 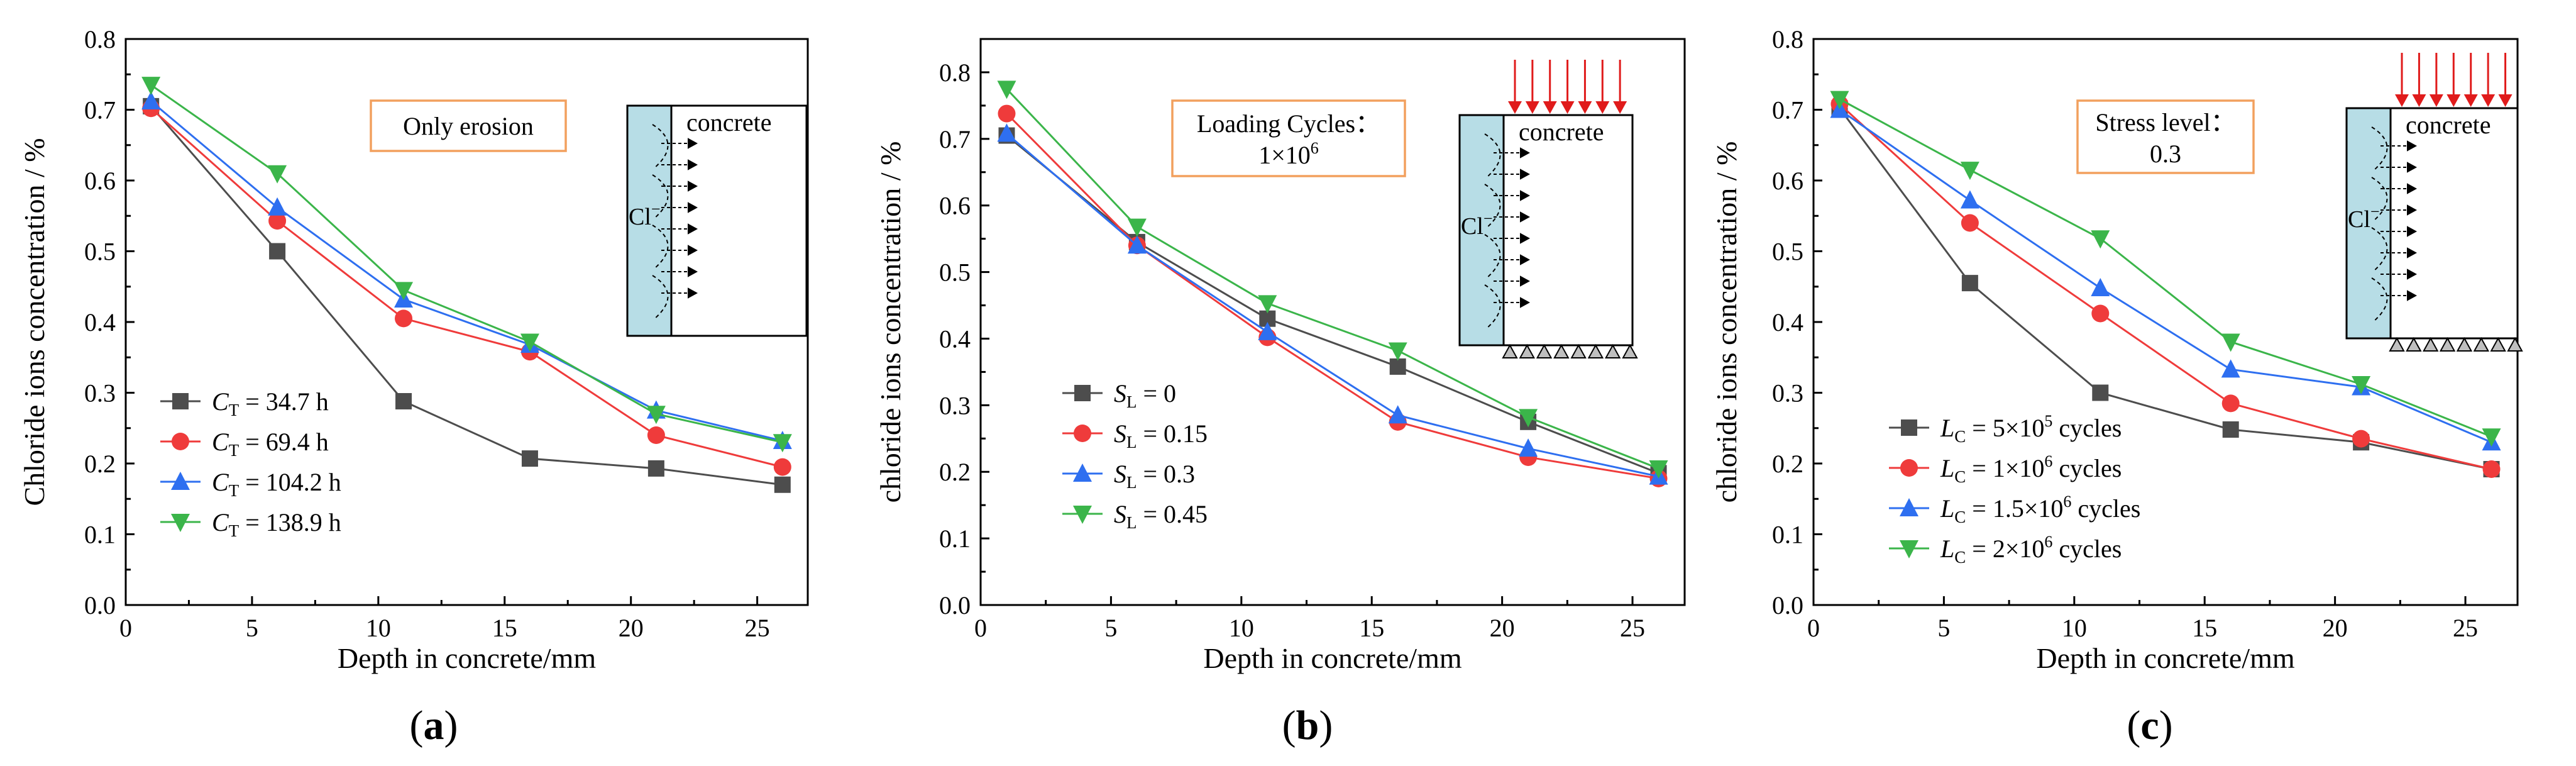 I want to click on panel-label: (b), so click(x=1308, y=725).